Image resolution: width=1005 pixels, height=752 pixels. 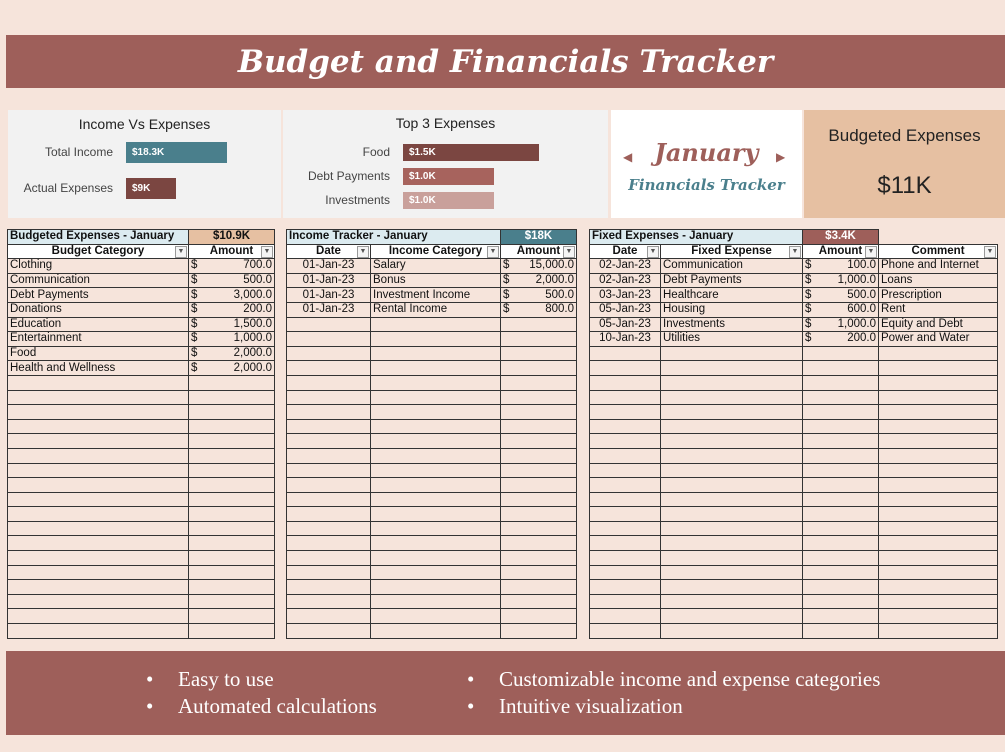 What do you see at coordinates (505, 61) in the screenshot?
I see `page-title: Budget and Financials Tracker` at bounding box center [505, 61].